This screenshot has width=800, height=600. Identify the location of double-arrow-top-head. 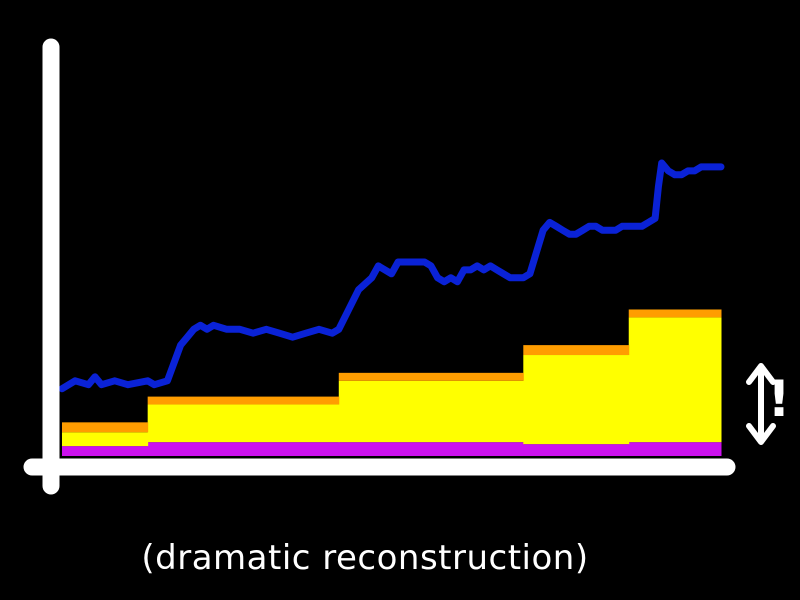
(761, 374).